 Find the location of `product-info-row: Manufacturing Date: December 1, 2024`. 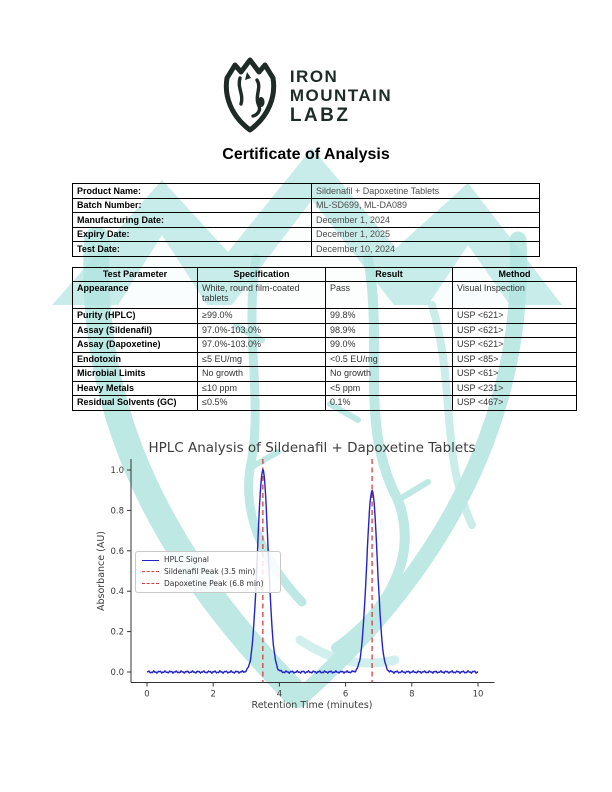

product-info-row: Manufacturing Date: December 1, 2024 is located at coordinates (306, 220).